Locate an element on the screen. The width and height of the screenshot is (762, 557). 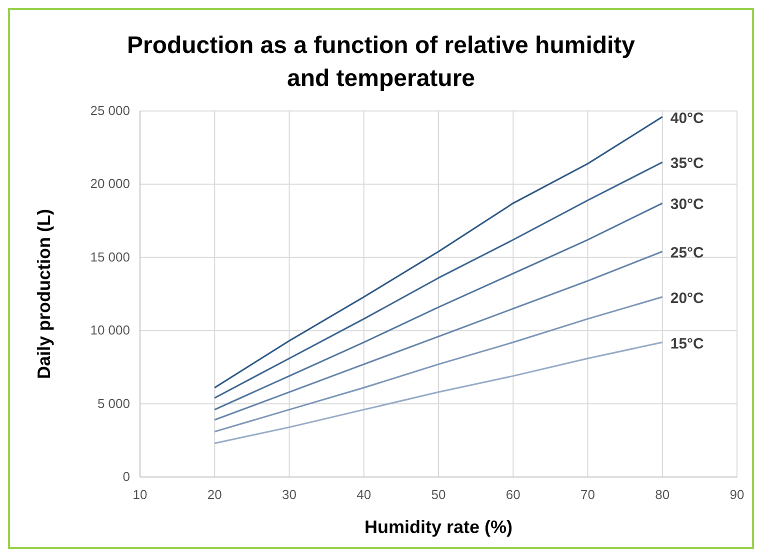
x-tick-label: 60 is located at coordinates (513, 494).